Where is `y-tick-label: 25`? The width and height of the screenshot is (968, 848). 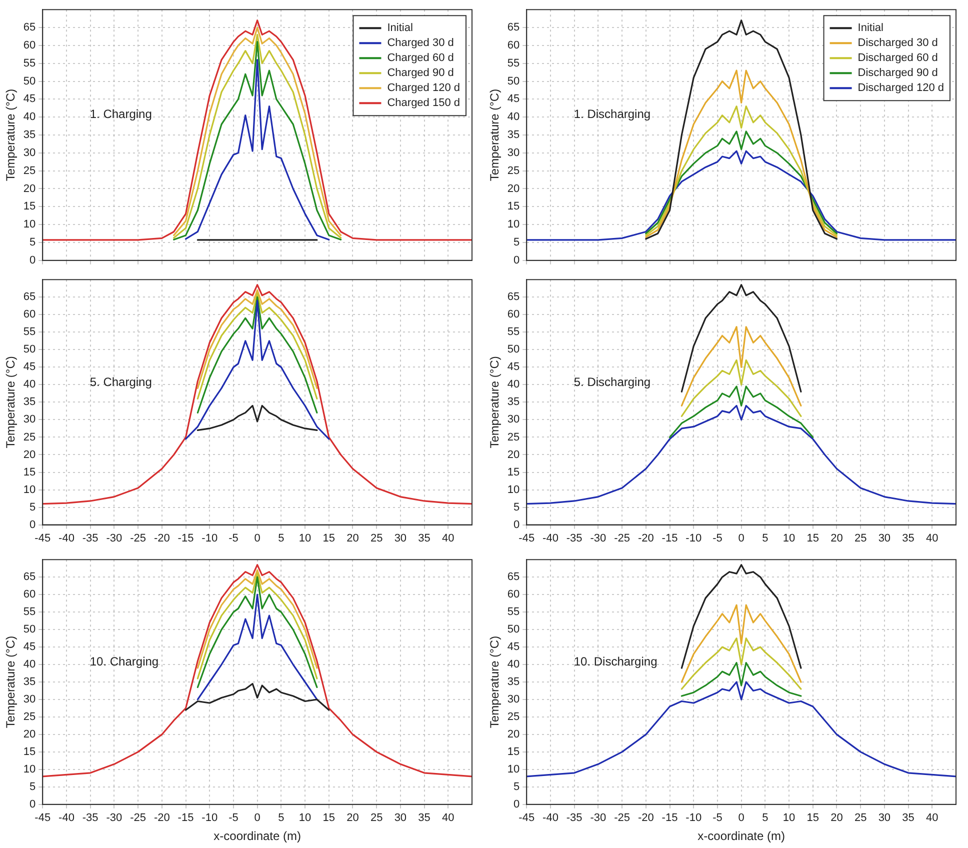
y-tick-label: 25 is located at coordinates (29, 437).